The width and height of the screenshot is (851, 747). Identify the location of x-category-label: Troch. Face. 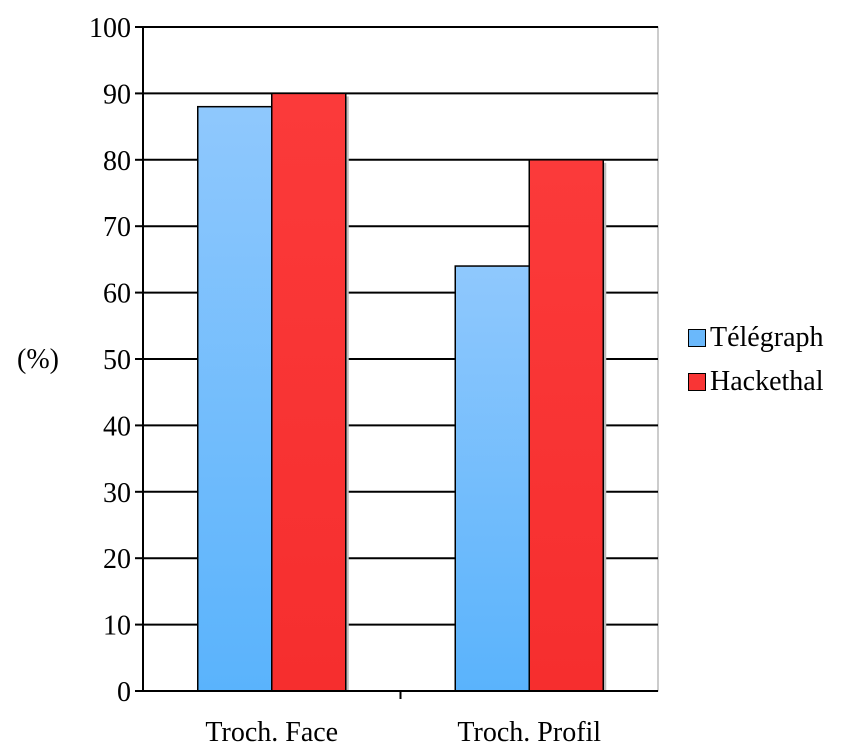
(271, 732).